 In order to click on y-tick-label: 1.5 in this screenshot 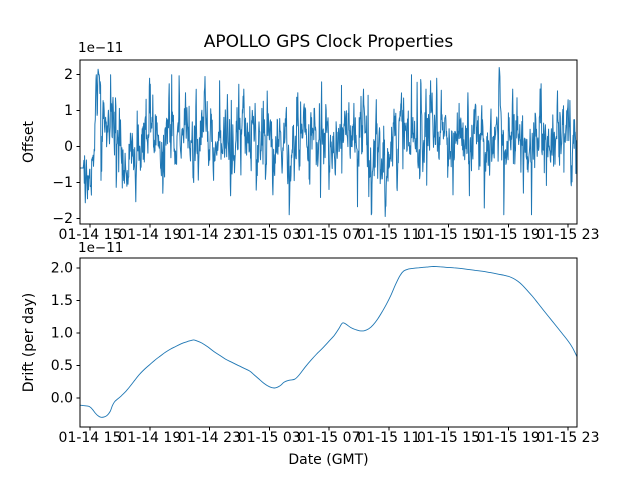, I will do `click(62, 301)`.